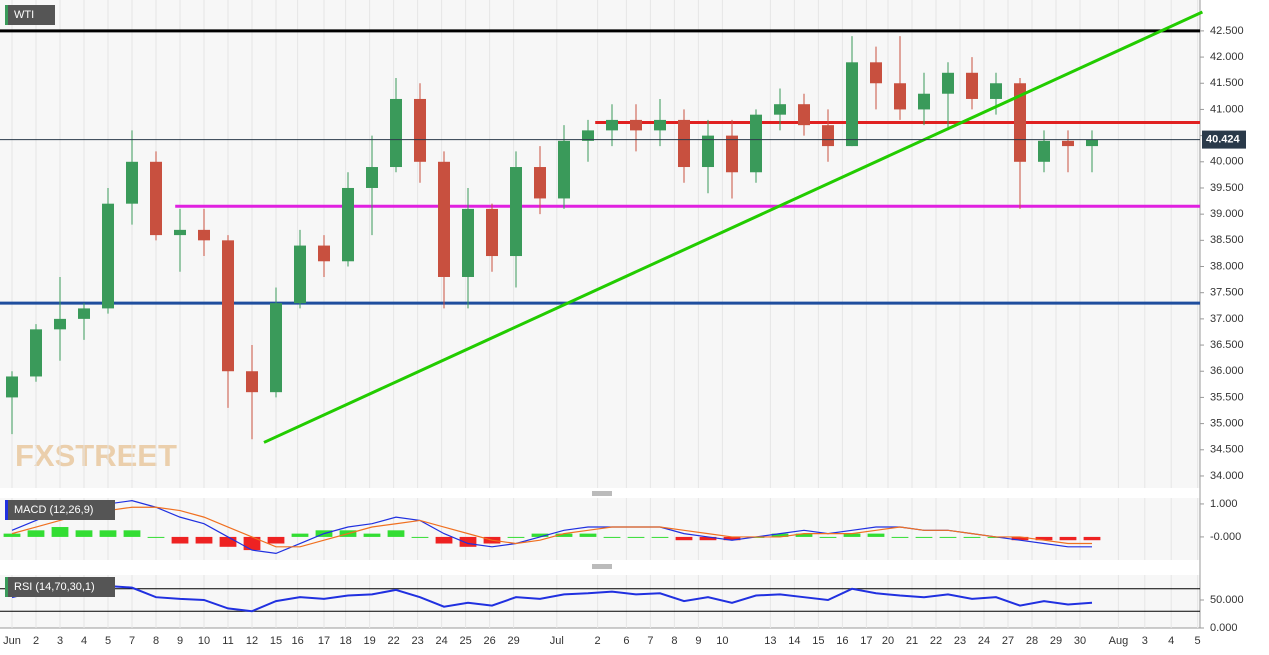  I want to click on last-price-label: 40.424, so click(1223, 139).